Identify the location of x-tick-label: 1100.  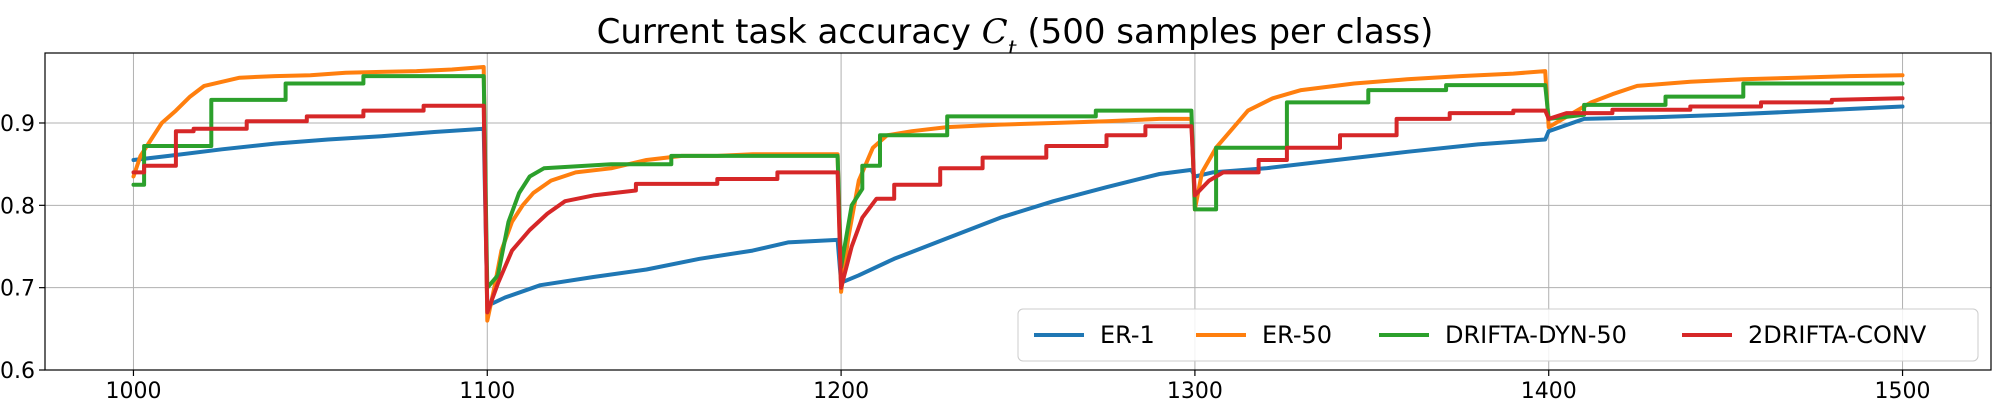
(487, 389).